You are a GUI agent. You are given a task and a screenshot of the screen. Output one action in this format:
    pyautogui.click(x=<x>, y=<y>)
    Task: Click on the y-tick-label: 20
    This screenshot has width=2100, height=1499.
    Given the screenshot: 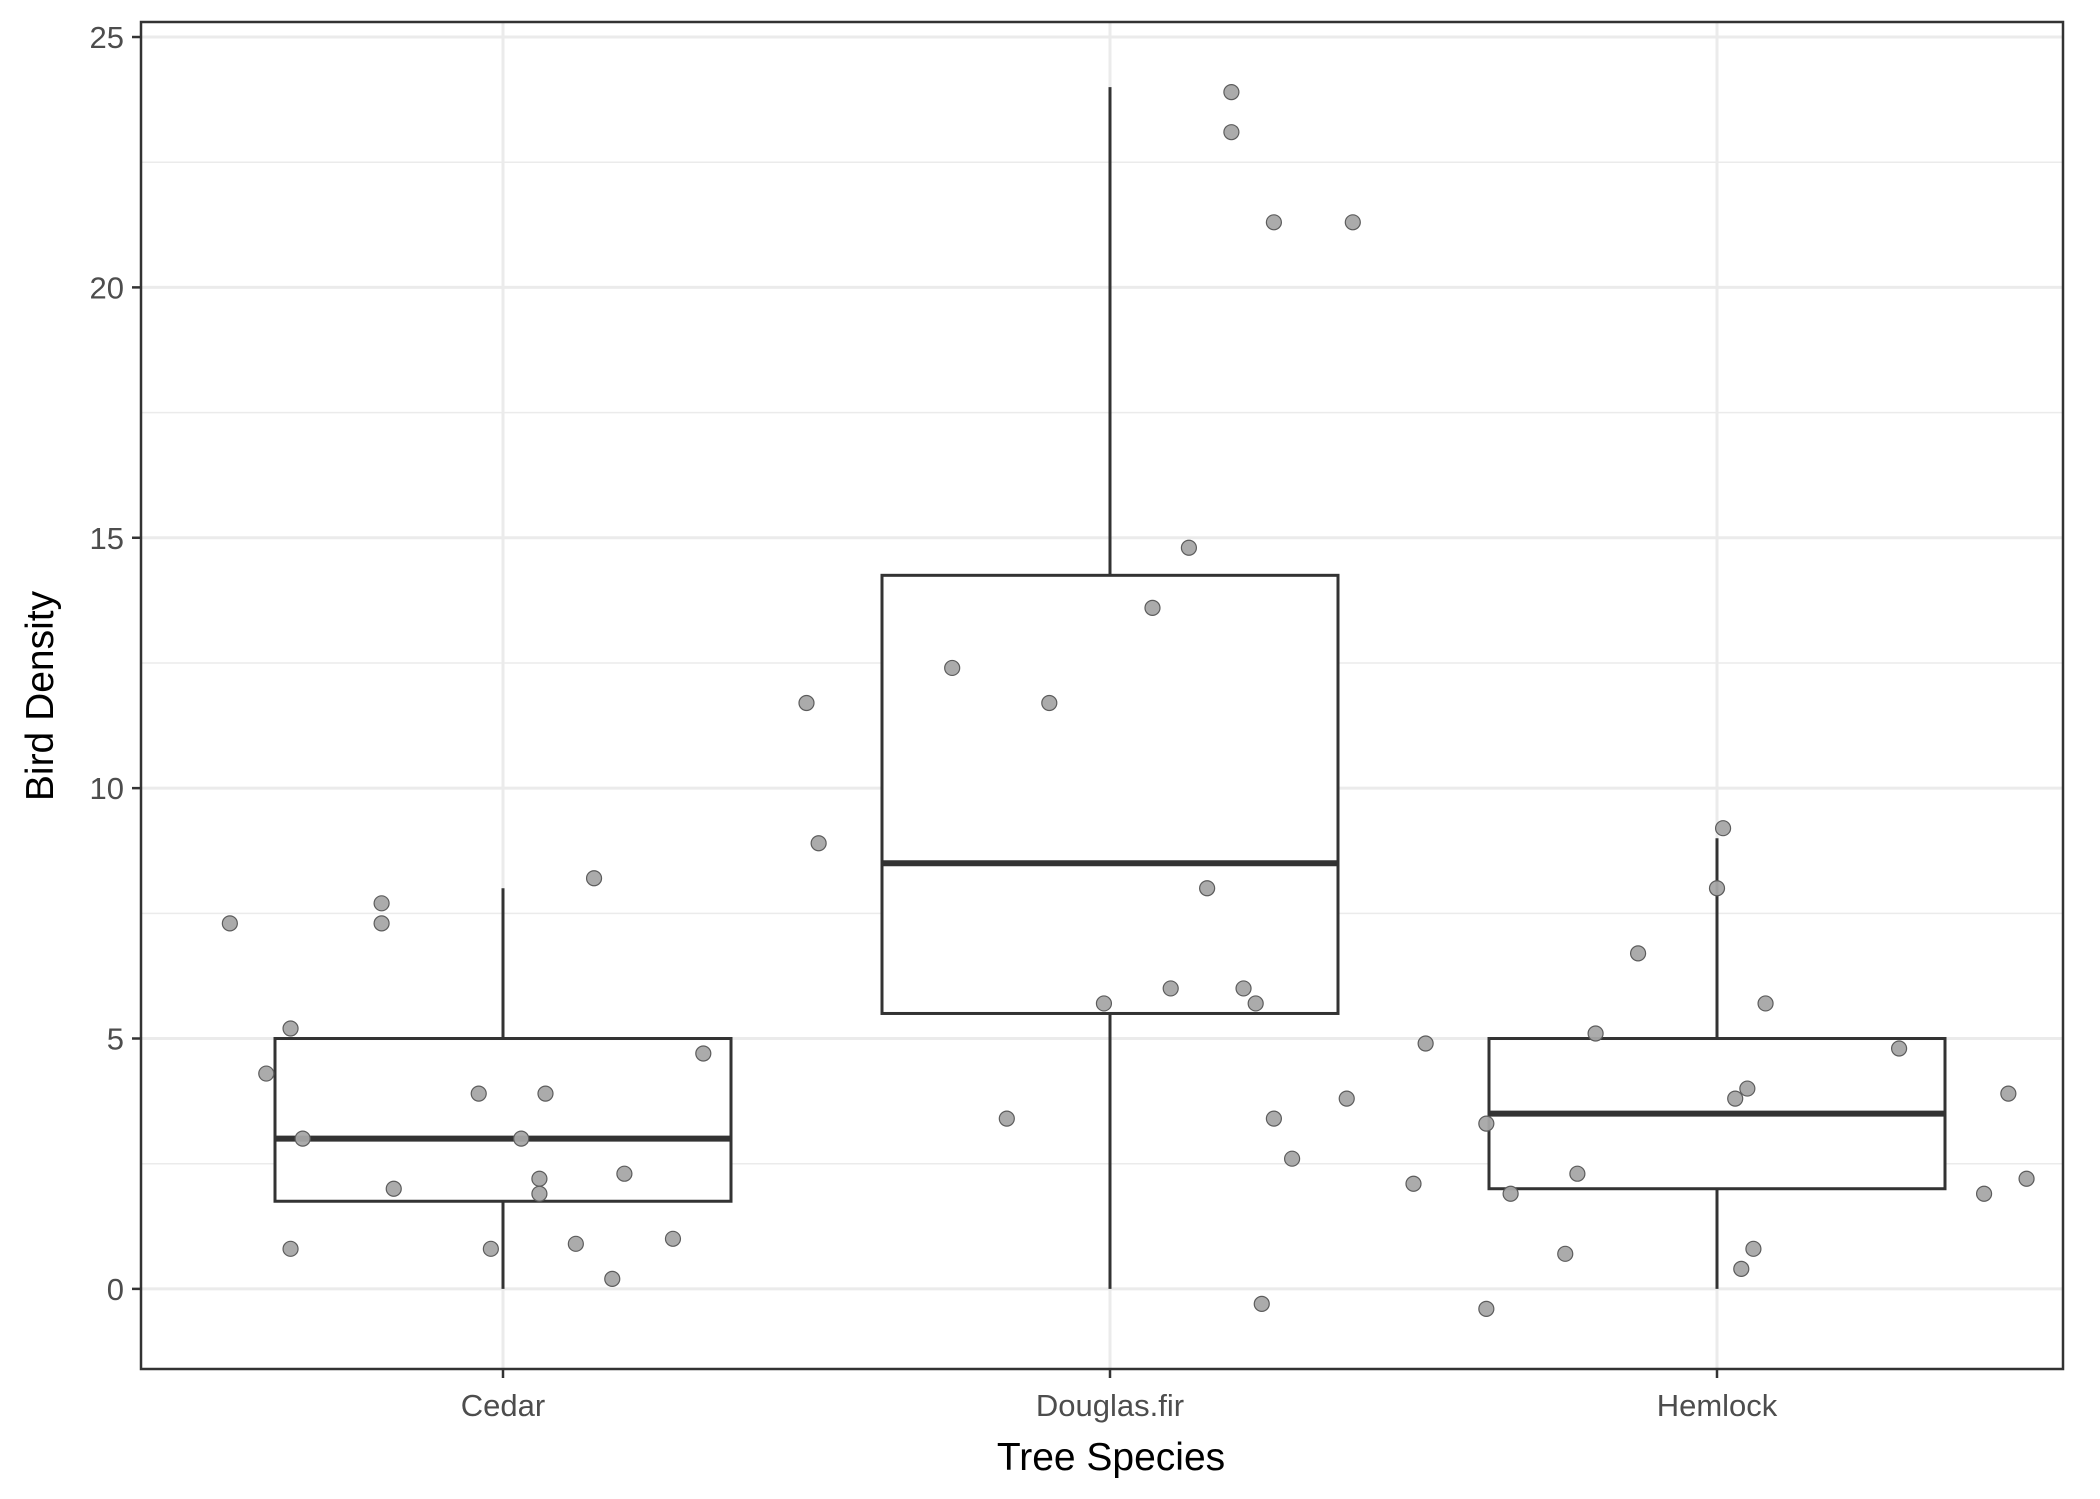 What is the action you would take?
    pyautogui.click(x=107, y=287)
    